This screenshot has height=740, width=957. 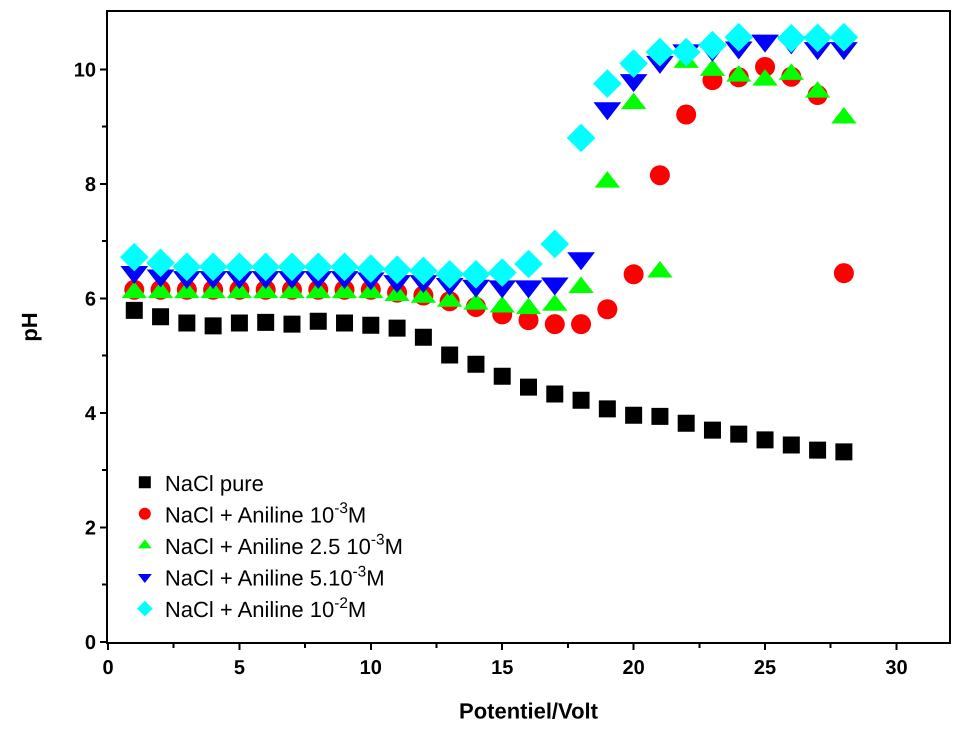 I want to click on y-tick-label: 10, so click(x=85, y=70).